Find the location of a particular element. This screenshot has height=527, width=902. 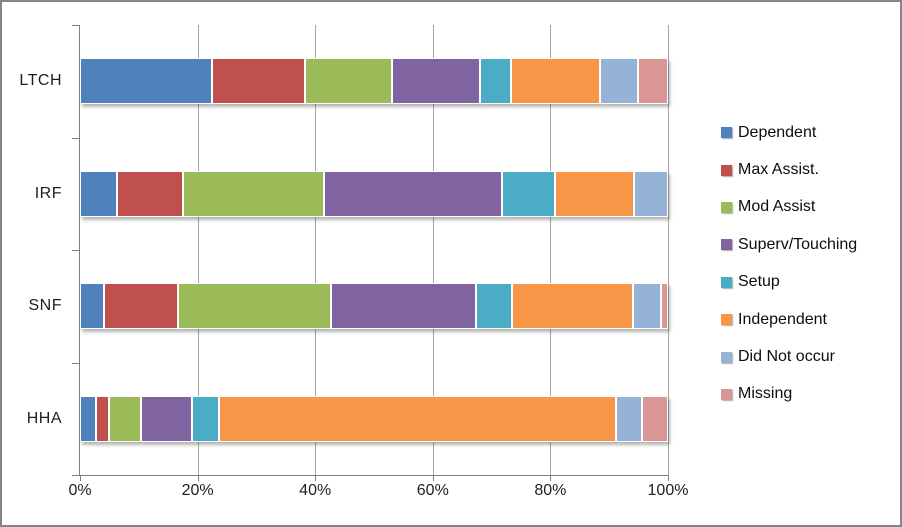

category-label: IRF is located at coordinates (48, 193).